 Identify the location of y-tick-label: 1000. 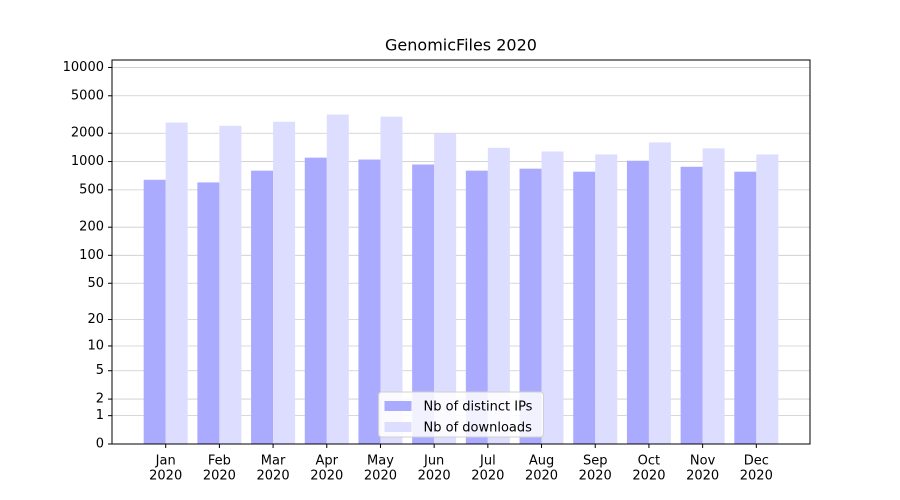
(87, 161).